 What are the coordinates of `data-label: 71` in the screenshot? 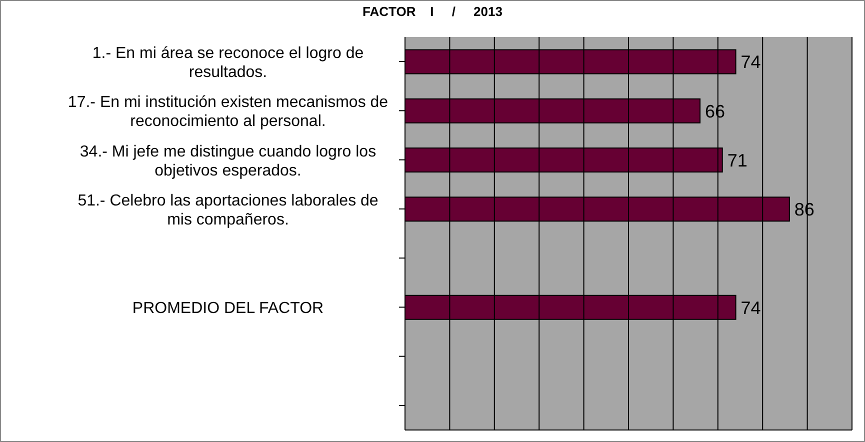 It's located at (737, 160).